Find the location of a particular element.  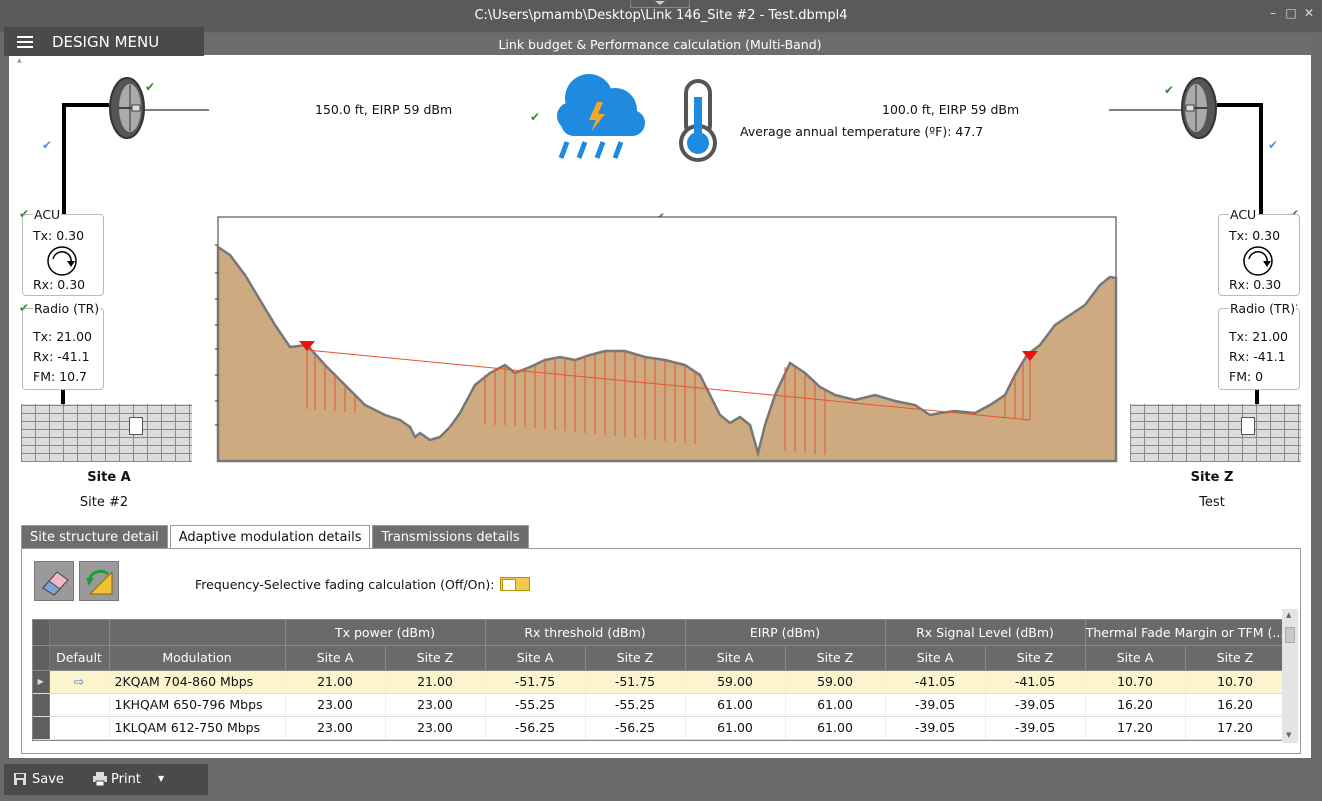

modulation-cell: 1KLQAM 612-750 Mbps is located at coordinates (197, 728).